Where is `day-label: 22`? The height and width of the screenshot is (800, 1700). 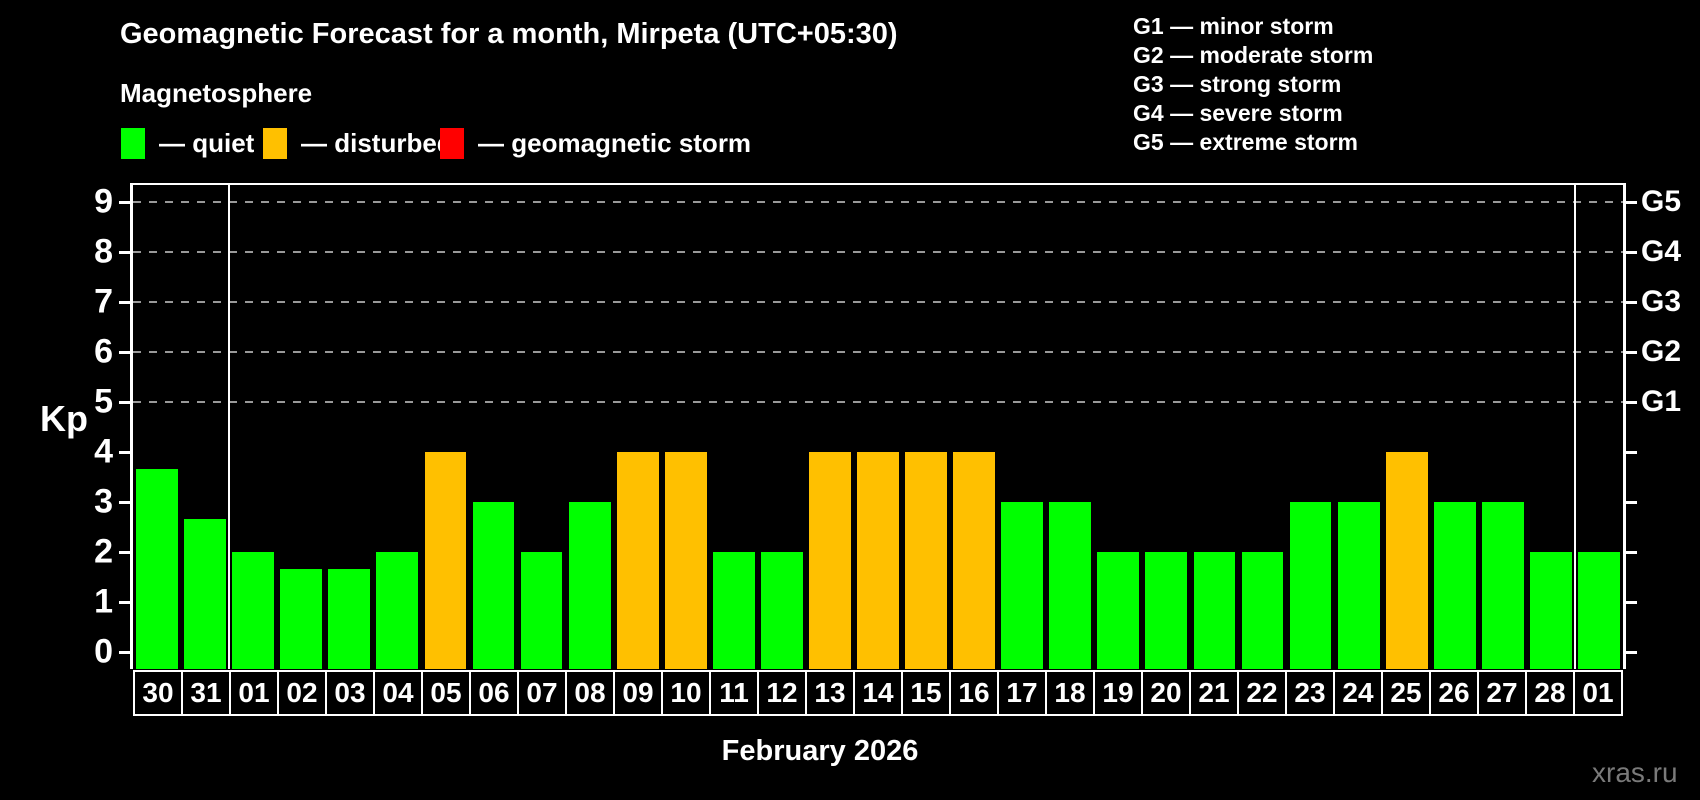 day-label: 22 is located at coordinates (1262, 693).